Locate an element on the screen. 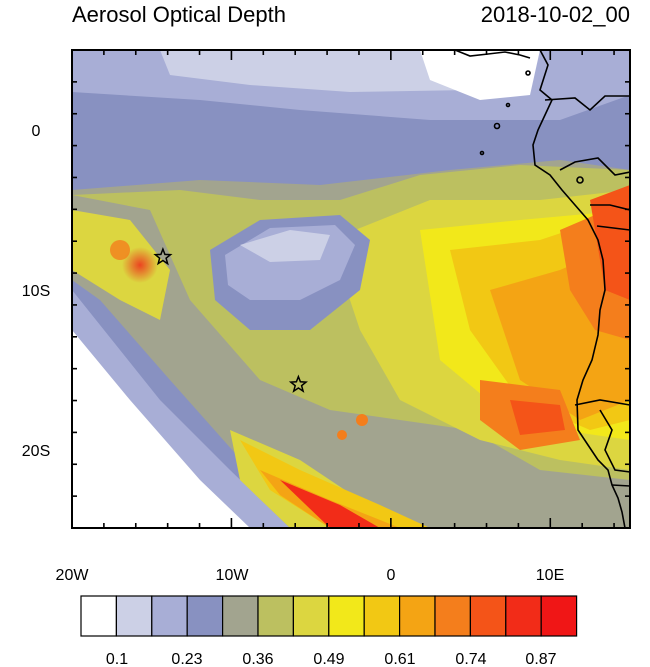 The width and height of the screenshot is (650, 667). y-tick-label-0: 0 is located at coordinates (36, 131).